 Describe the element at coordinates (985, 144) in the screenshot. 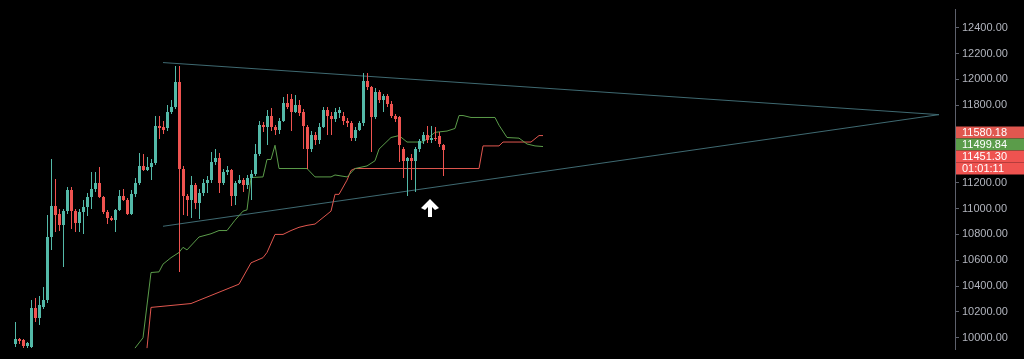

I see `text: 11499.84` at that location.